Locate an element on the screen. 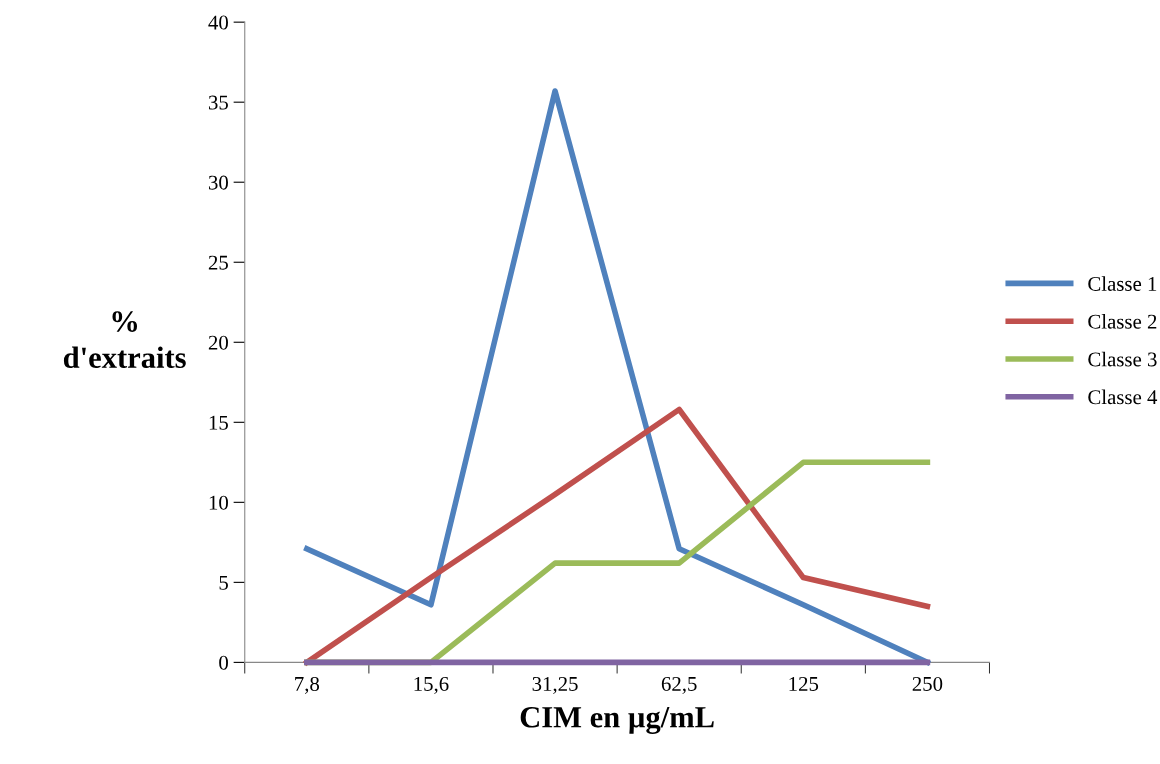  y-tick-label: 0 is located at coordinates (223, 662).